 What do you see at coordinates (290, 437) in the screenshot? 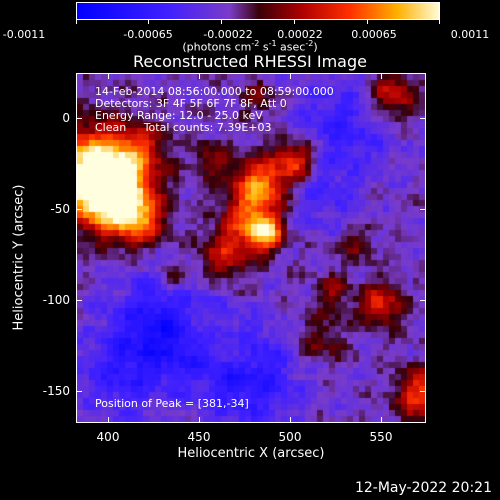
I see `x-tick-label: 500` at bounding box center [290, 437].